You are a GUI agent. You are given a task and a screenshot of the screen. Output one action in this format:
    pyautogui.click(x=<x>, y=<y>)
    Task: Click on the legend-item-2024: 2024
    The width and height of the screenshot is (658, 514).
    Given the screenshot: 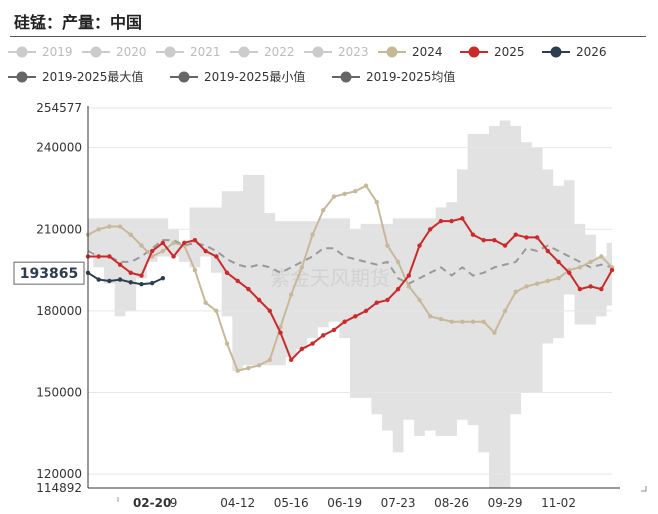 What is the action you would take?
    pyautogui.click(x=410, y=52)
    